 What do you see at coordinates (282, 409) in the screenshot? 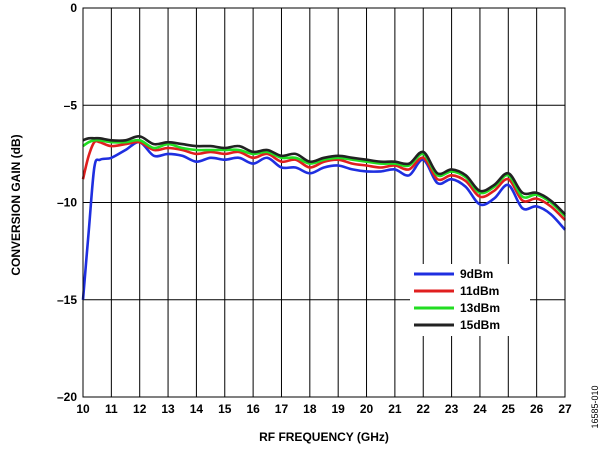
I see `x-tick-label: 17` at bounding box center [282, 409].